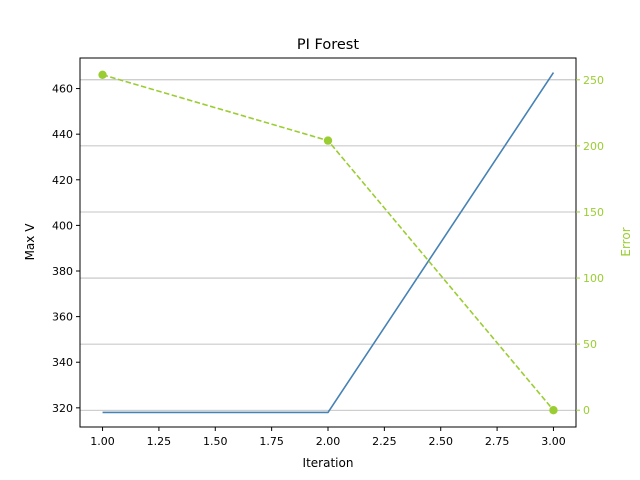  Describe the element at coordinates (593, 80) in the screenshot. I see `y2-tick-label: 250` at that location.